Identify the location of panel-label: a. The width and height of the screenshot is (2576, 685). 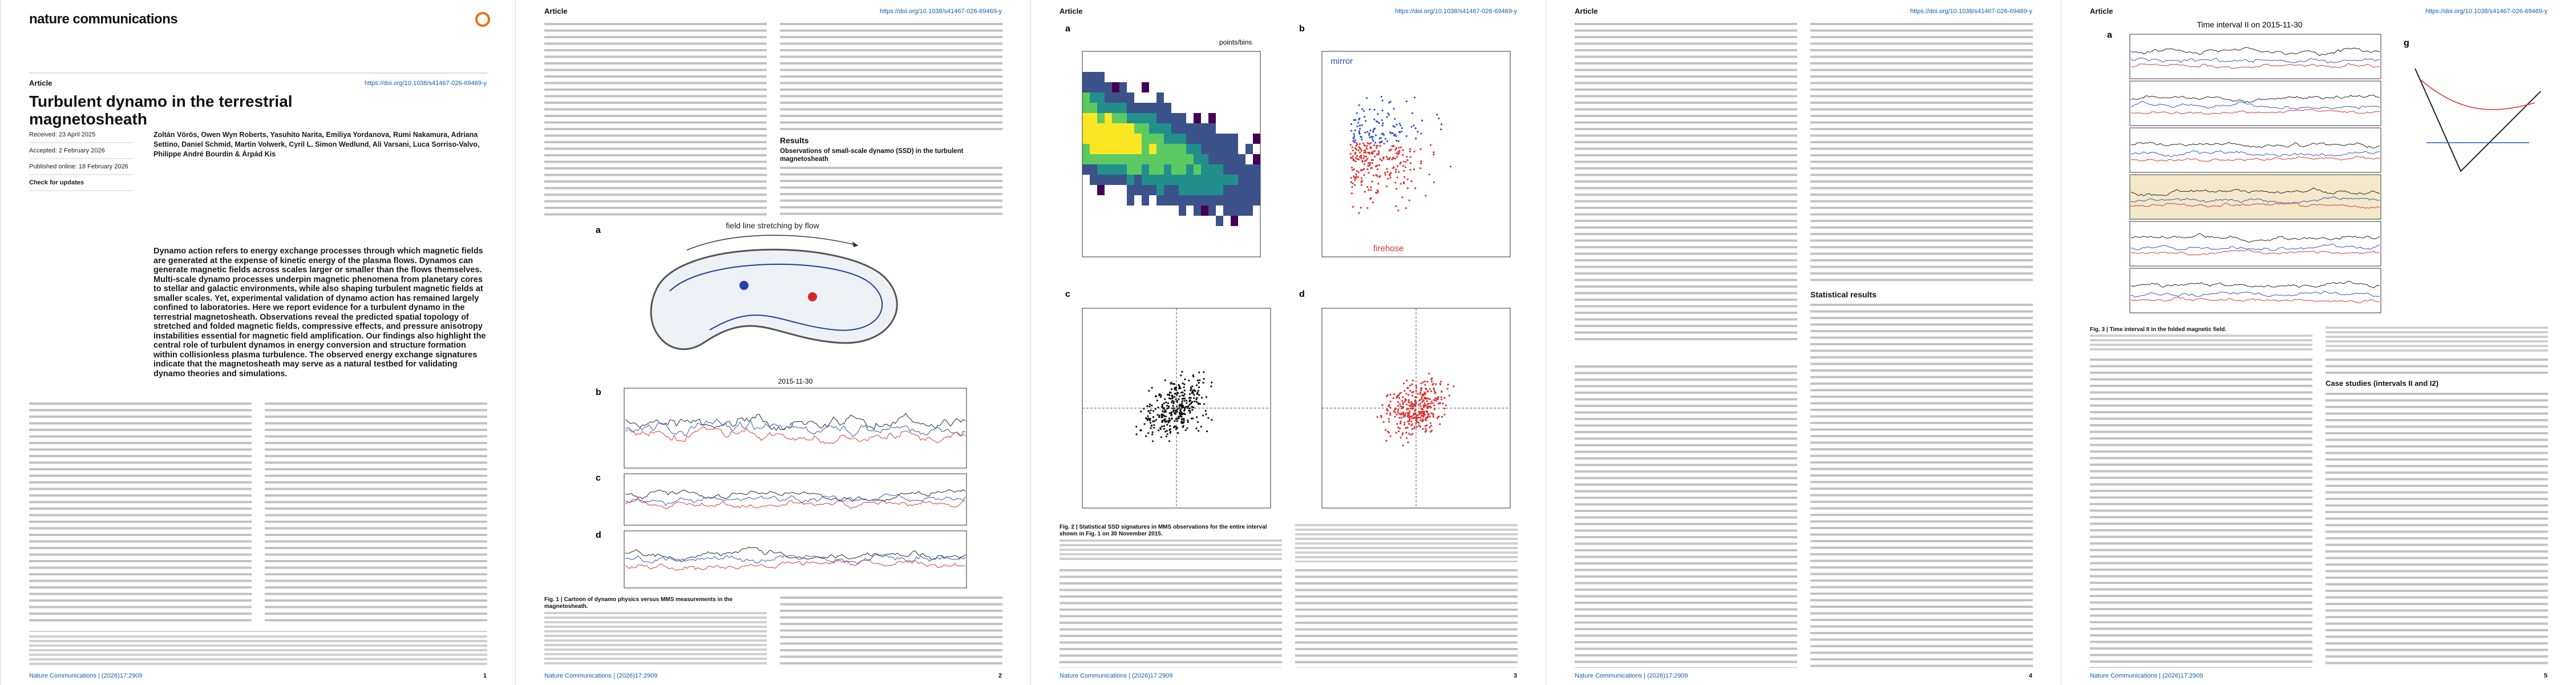
(598, 230).